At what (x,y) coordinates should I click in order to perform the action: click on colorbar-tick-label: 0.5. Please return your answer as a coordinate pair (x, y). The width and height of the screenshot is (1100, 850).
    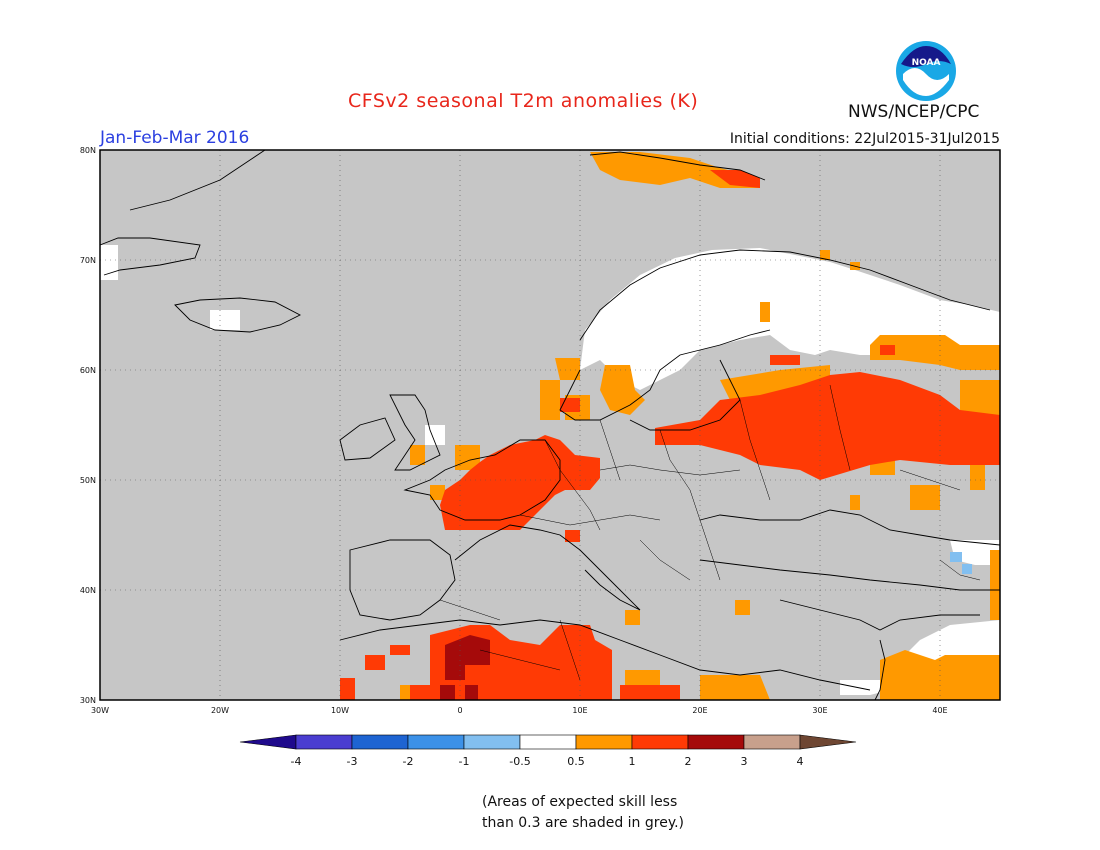
    Looking at the image, I should click on (576, 761).